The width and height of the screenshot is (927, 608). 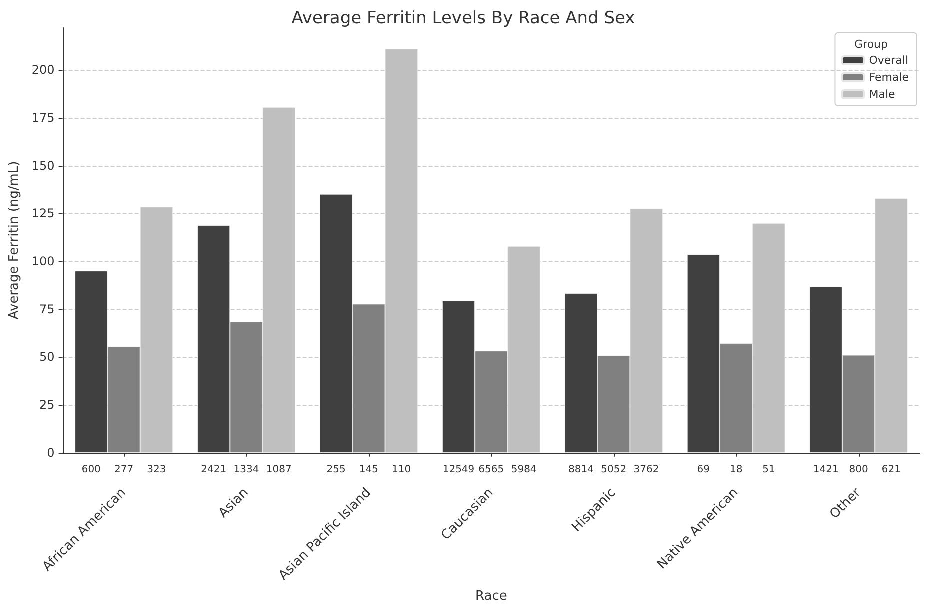 I want to click on y-tick-label: 150, so click(x=43, y=165).